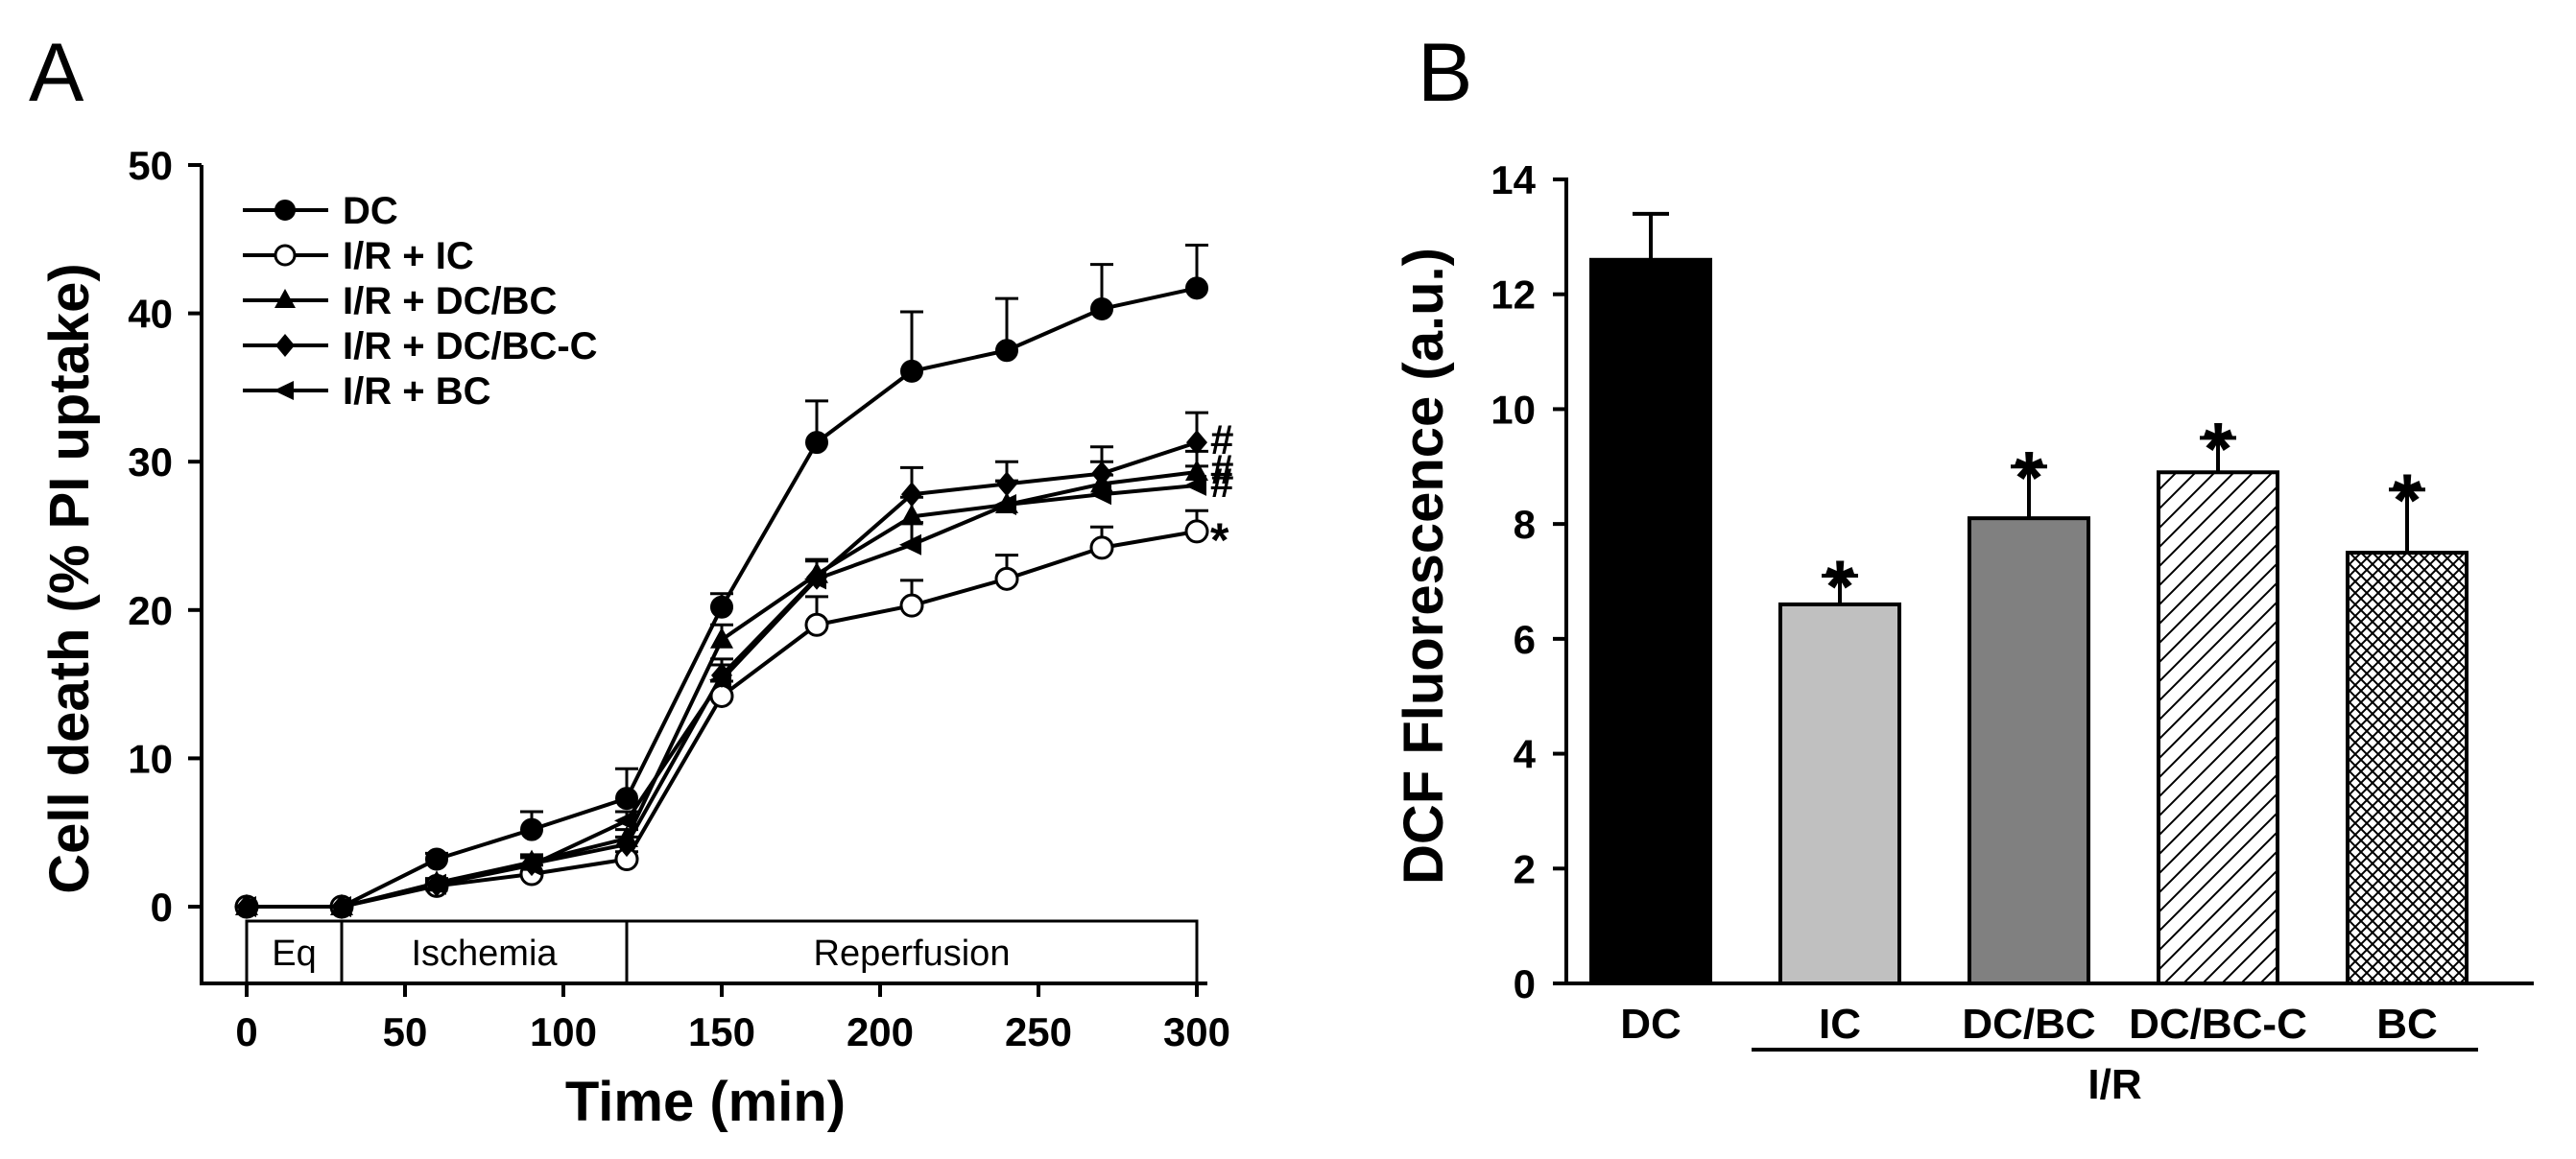 Image resolution: width=2576 pixels, height=1159 pixels. Describe the element at coordinates (150, 462) in the screenshot. I see `a-y-tick-label: 30` at that location.